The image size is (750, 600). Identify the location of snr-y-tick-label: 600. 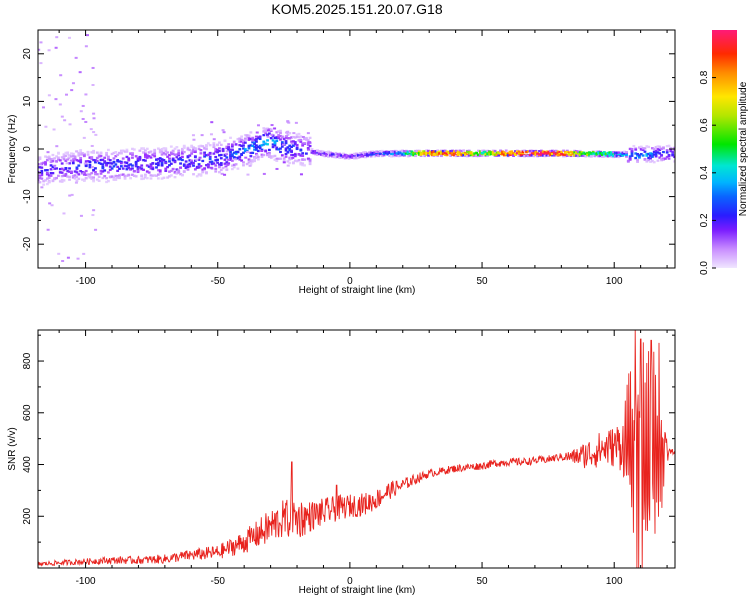
(27, 412).